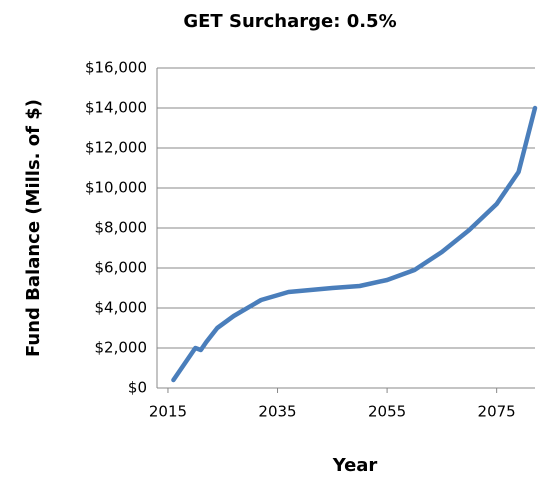 Image resolution: width=539 pixels, height=486 pixels. What do you see at coordinates (355, 465) in the screenshot?
I see `x-axis-title: Year` at bounding box center [355, 465].